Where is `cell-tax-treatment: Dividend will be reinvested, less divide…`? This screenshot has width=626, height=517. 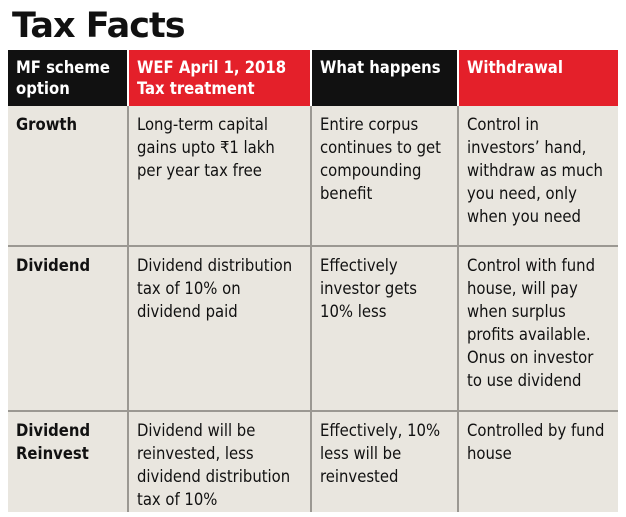
cell-tax-treatment: Dividend will be reinvested, less divide… is located at coordinates (220, 461).